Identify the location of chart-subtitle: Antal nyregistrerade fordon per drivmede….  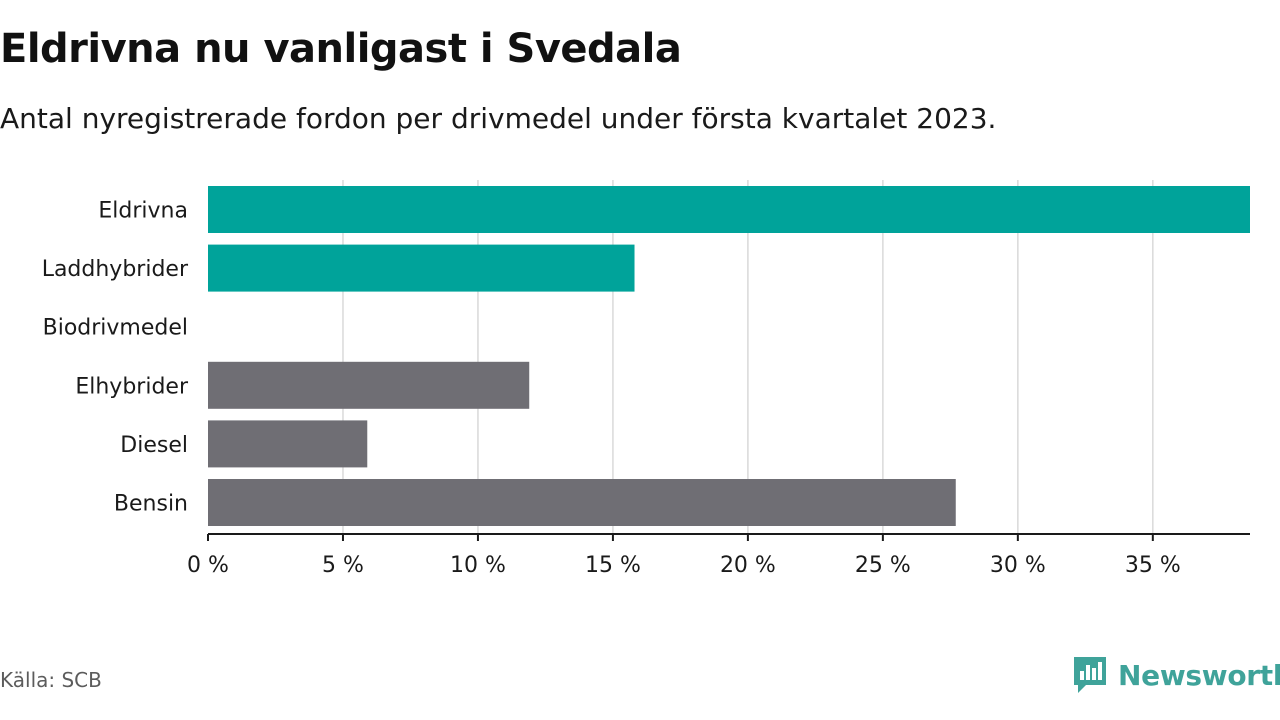
(498, 118).